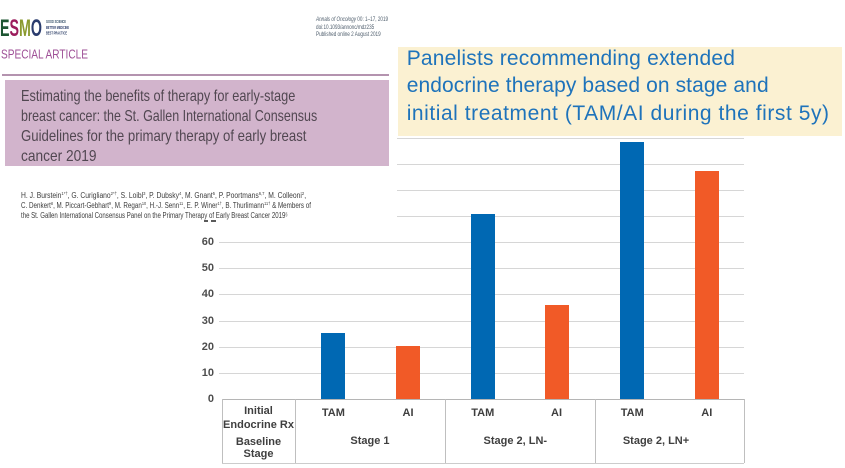  Describe the element at coordinates (21, 28) in the screenshot. I see `svg-text: ESMO` at that location.